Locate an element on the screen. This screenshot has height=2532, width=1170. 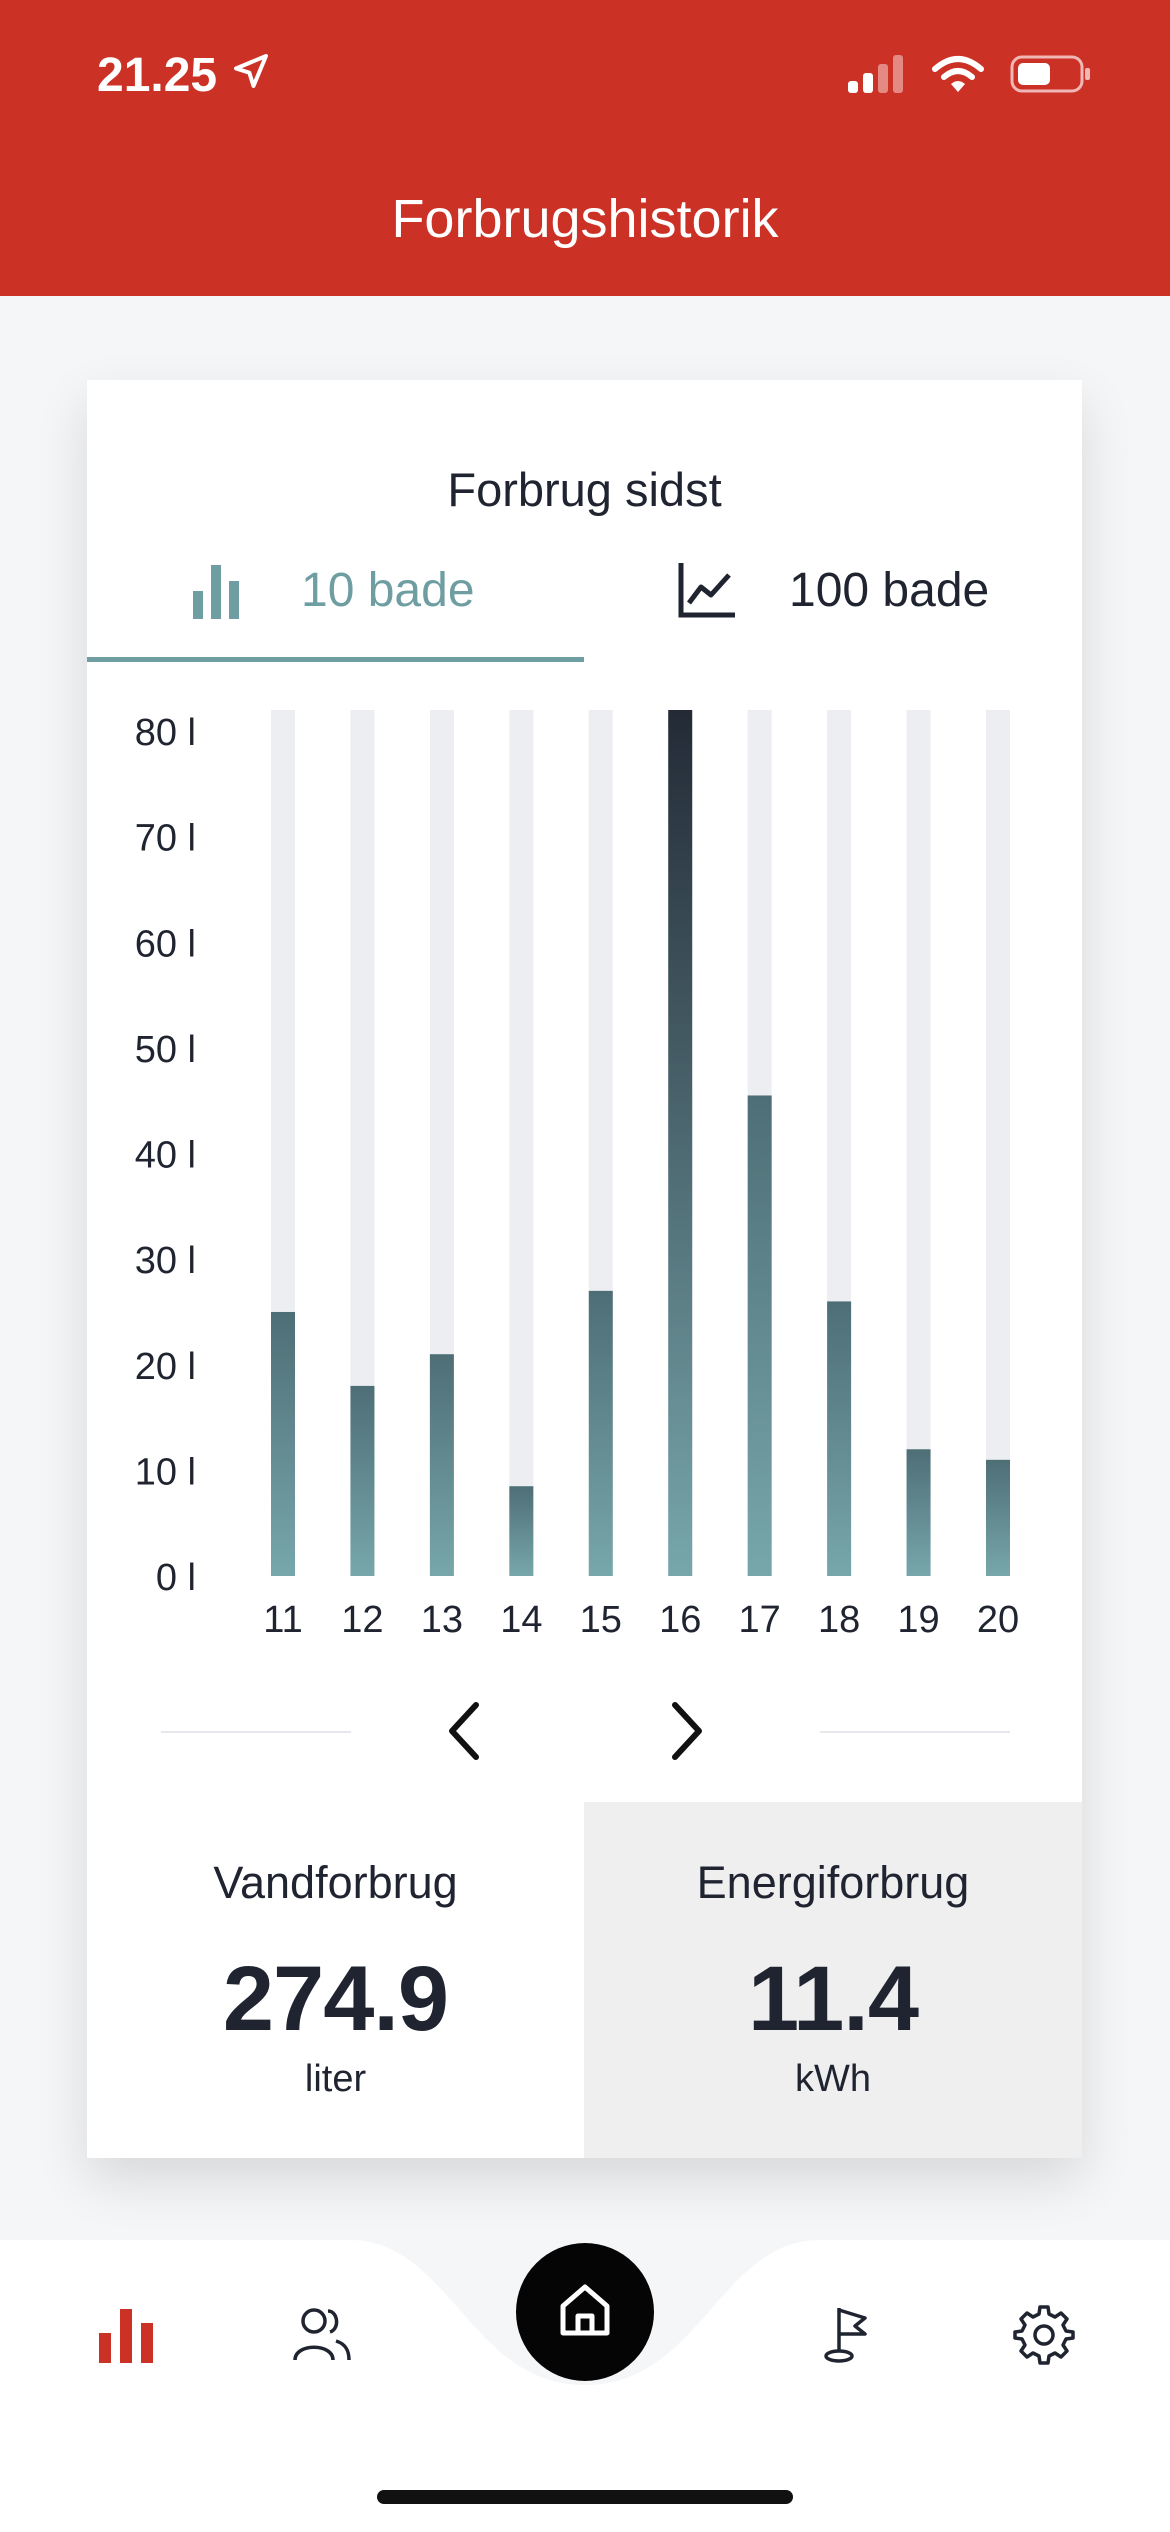
tab-settings is located at coordinates (1044, 2336).